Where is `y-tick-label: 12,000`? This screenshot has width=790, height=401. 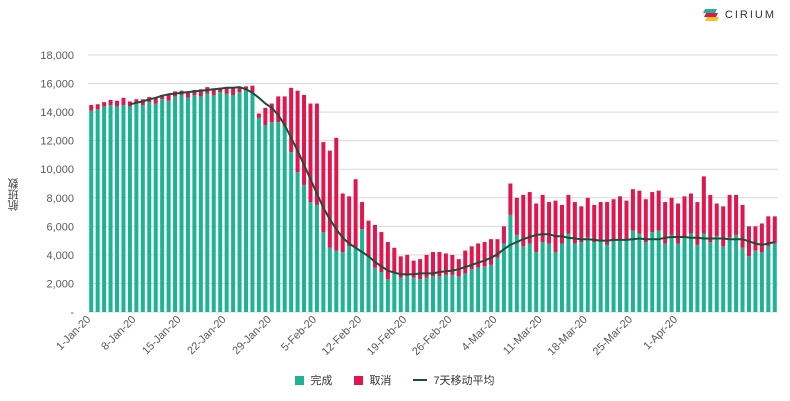
y-tick-label: 12,000 is located at coordinates (57, 142).